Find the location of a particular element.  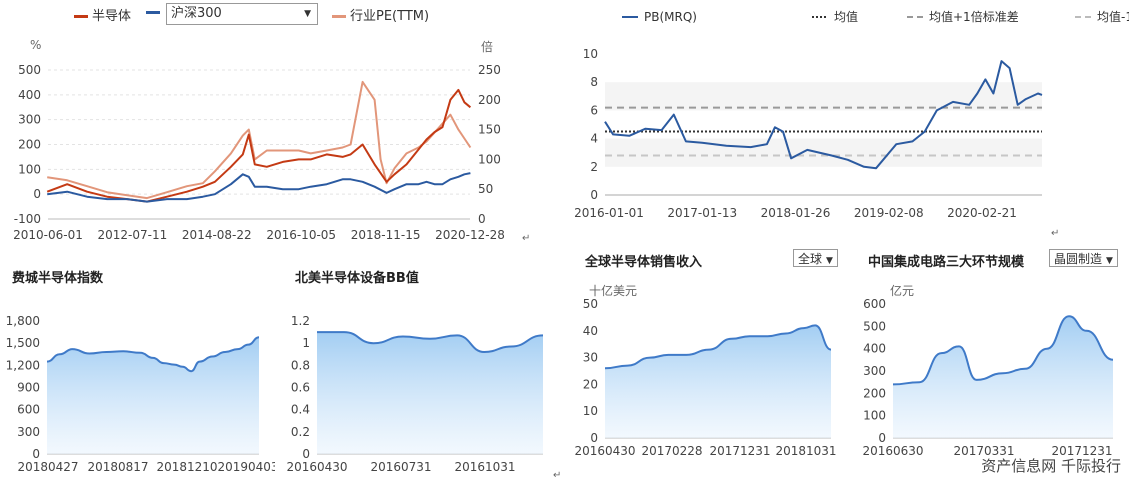

y-tick-label: 30 is located at coordinates (590, 358).